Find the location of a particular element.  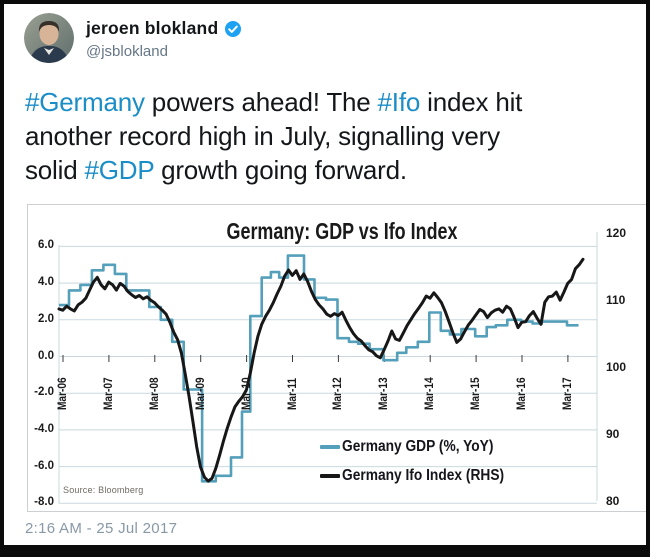

x-axis-tick-label: Mar-17 is located at coordinates (567, 393).